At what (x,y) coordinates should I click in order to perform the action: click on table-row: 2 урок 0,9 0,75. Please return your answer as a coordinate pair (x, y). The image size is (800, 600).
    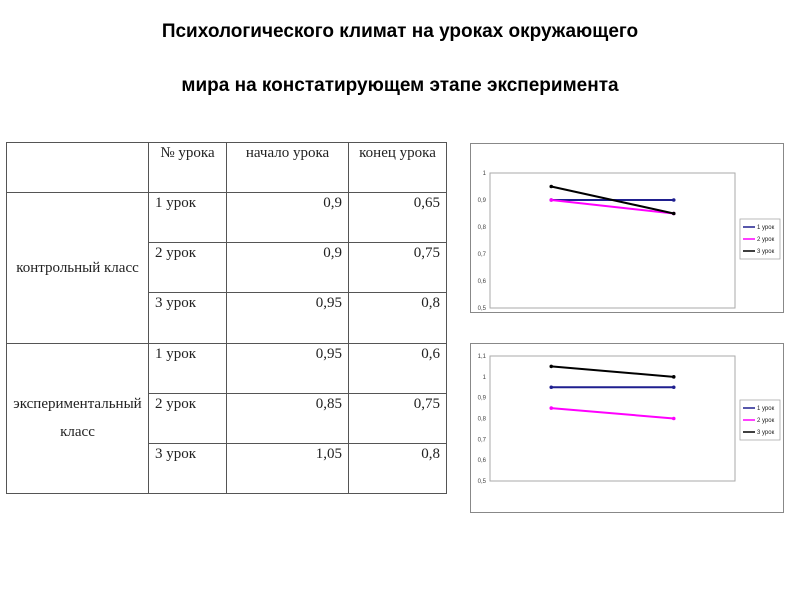
    Looking at the image, I should click on (227, 268).